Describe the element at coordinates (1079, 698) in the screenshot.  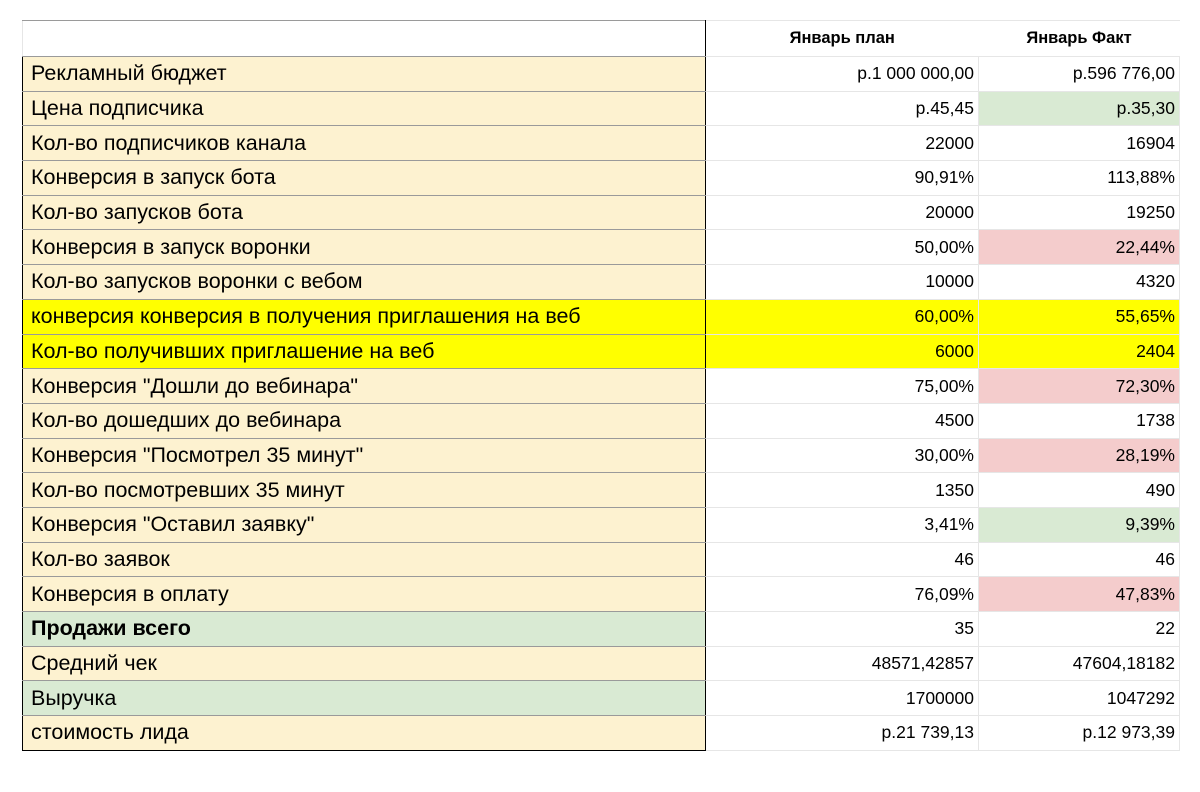
I see `row-fact-cell: 1047292` at that location.